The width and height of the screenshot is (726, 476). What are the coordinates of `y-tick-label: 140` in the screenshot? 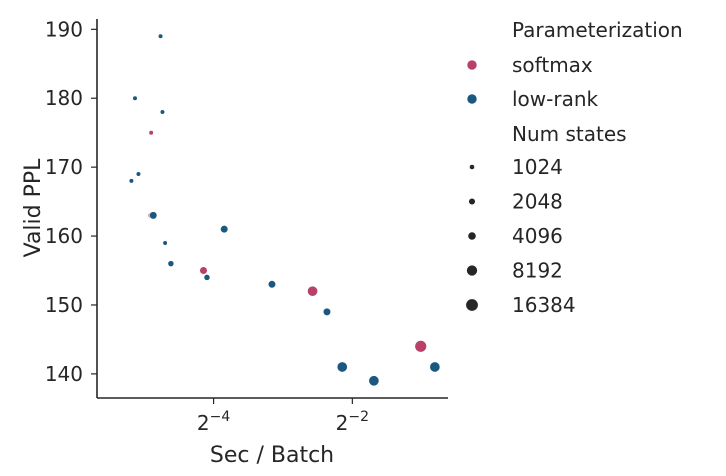 It's located at (64, 374).